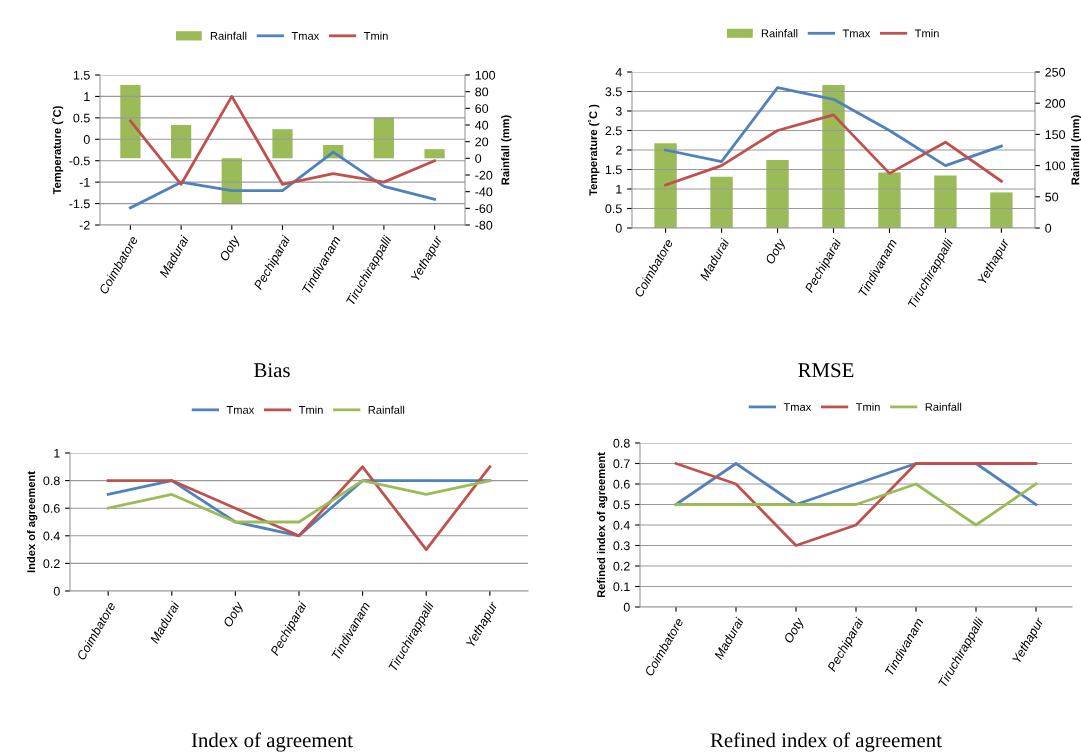  Describe the element at coordinates (79, 161) in the screenshot. I see `y-tick-label: -0.5` at that location.